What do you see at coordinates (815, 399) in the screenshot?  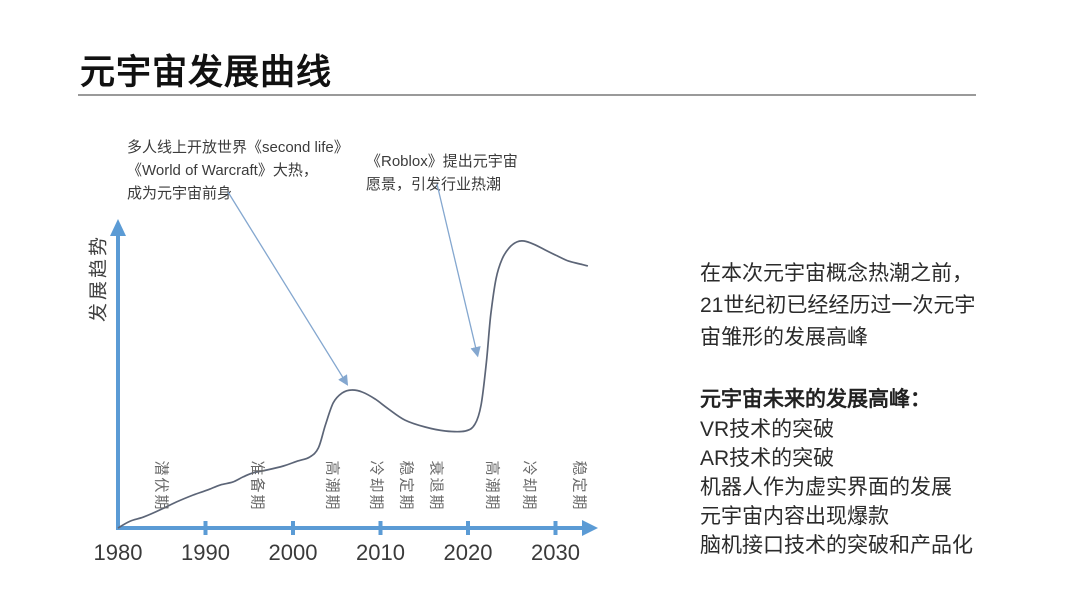 I see `future-peaks-heading: 元宇宙未来的发展高峰：` at bounding box center [815, 399].